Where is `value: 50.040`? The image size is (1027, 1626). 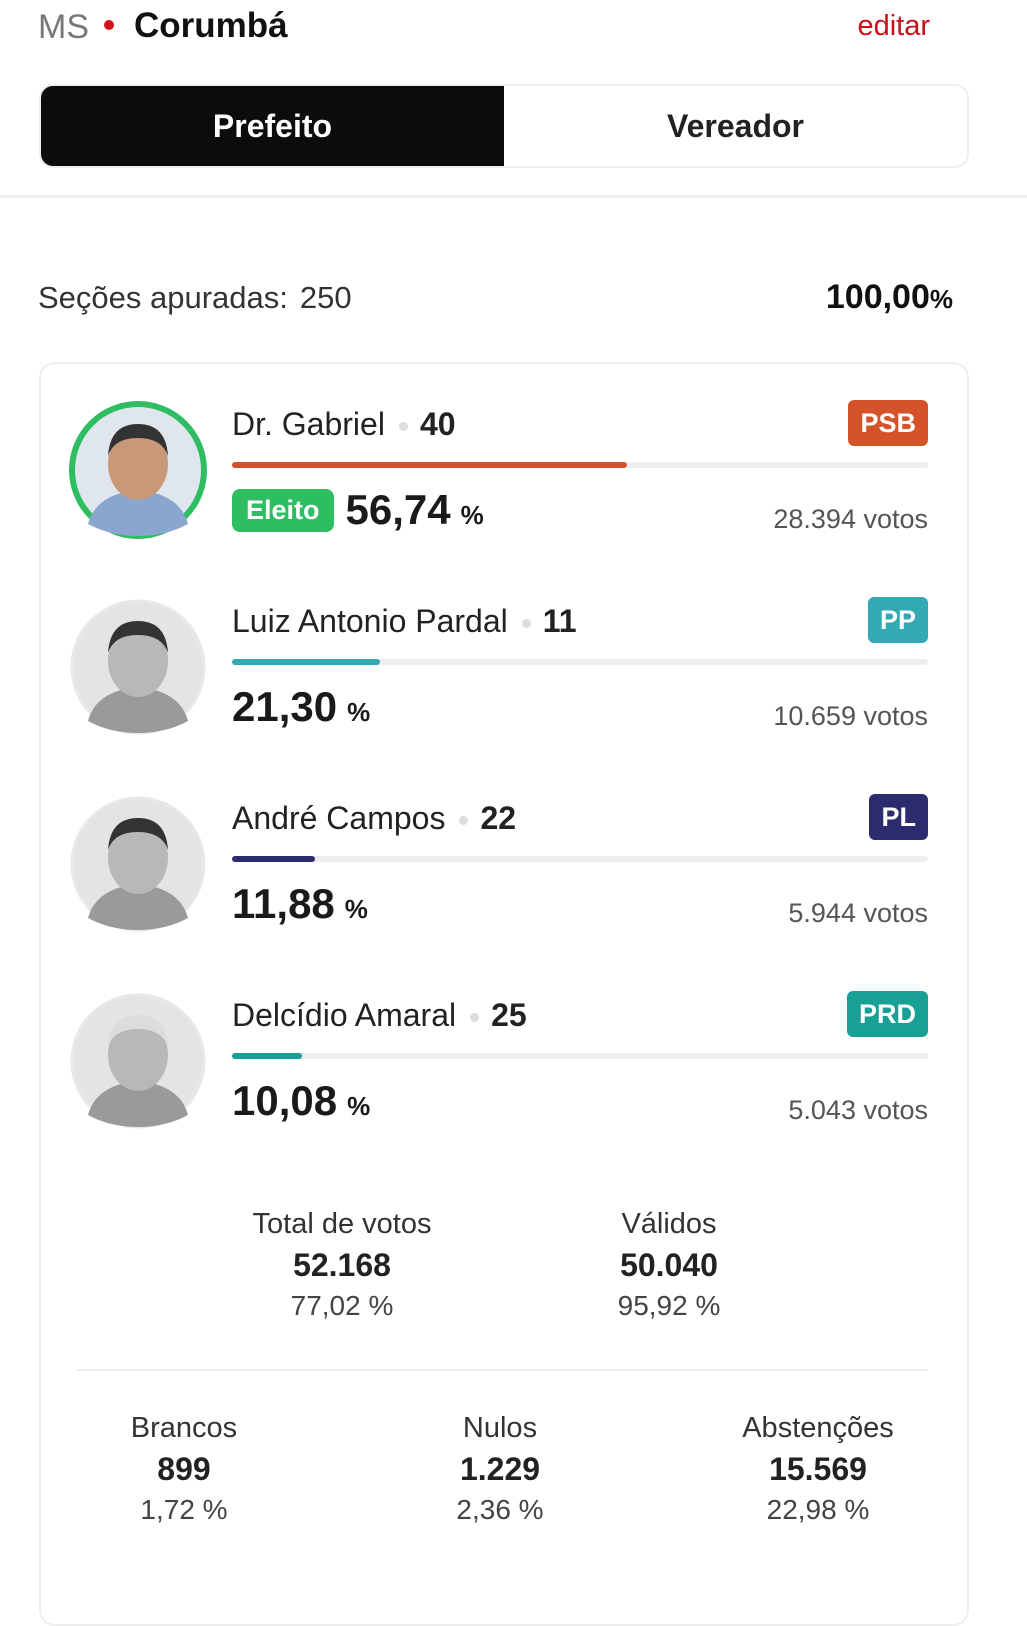
value: 50.040 is located at coordinates (669, 1265).